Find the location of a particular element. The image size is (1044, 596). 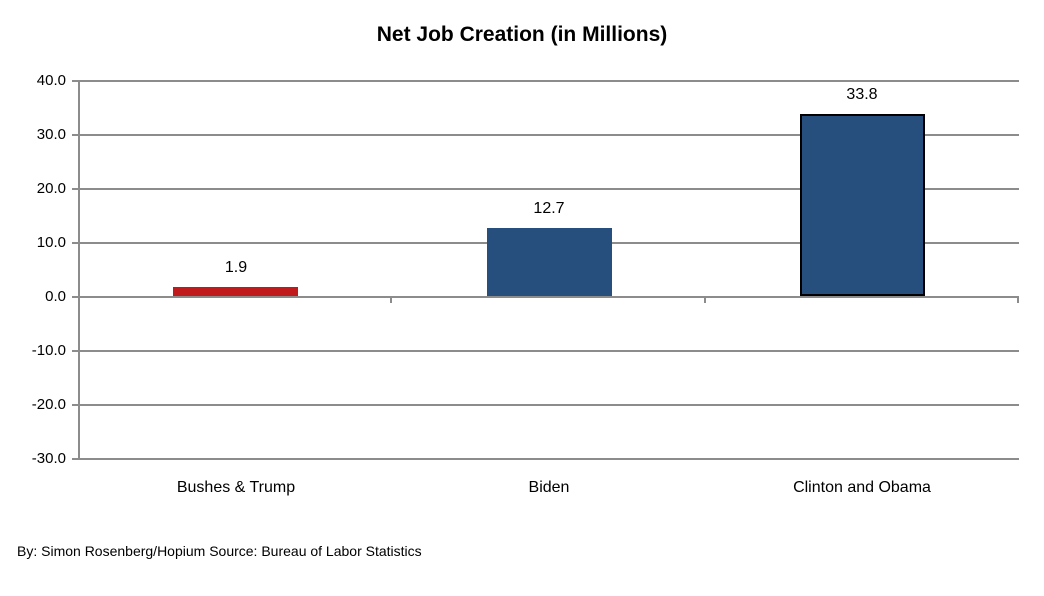

y-axis-tick-label: 20.0 is located at coordinates (51, 188).